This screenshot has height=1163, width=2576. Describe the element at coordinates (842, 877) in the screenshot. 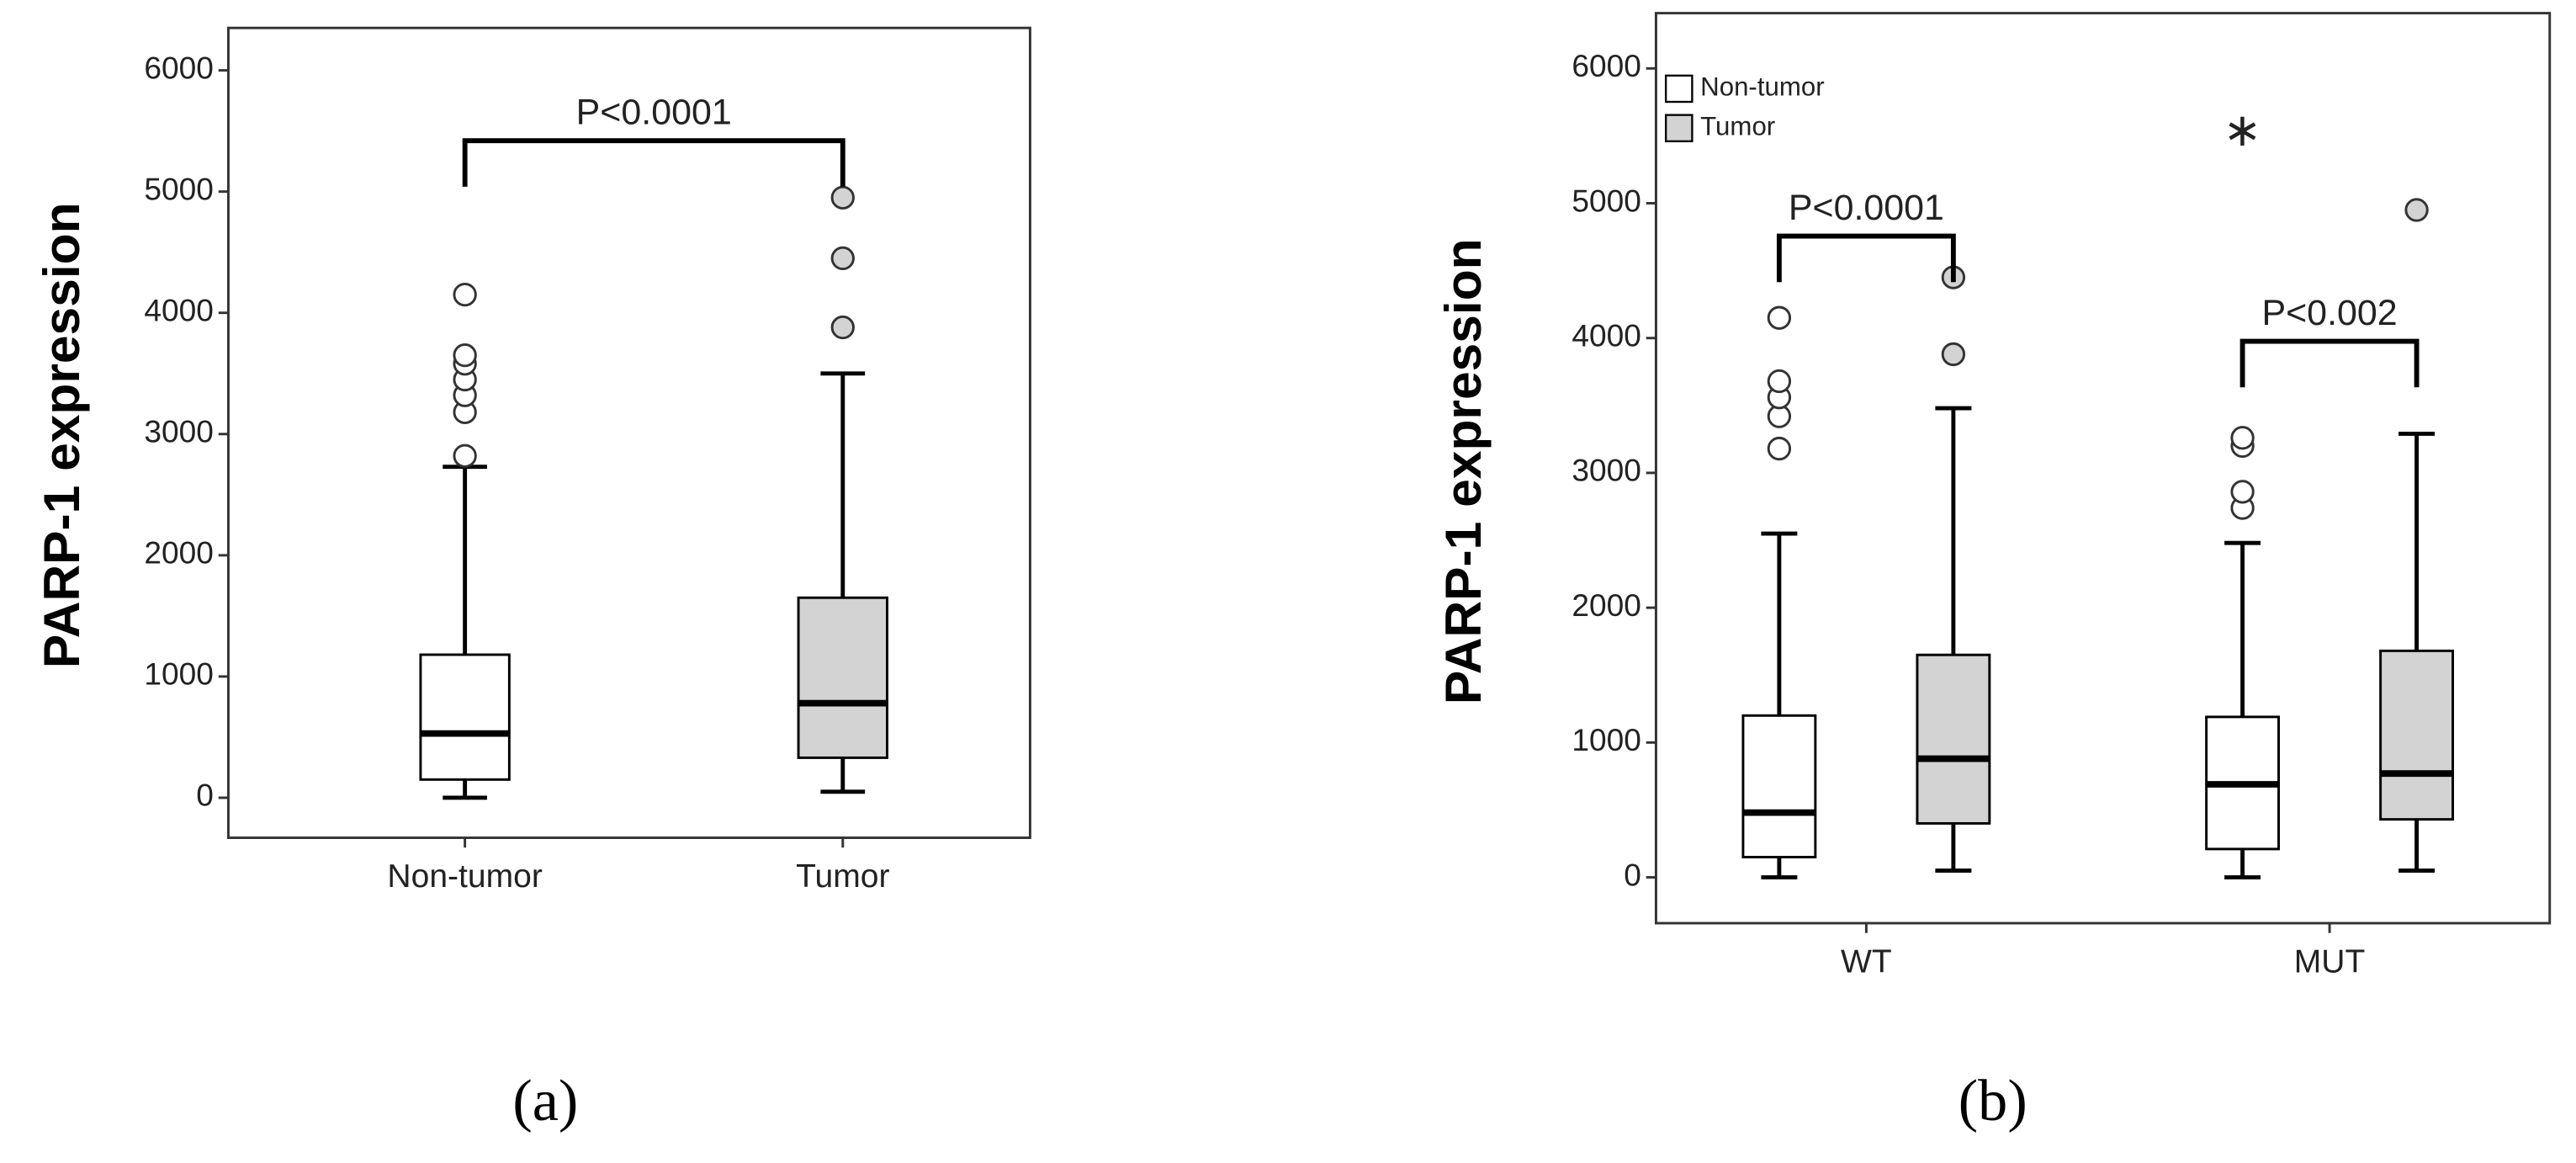

I see `x-tick-label: Tumor` at that location.